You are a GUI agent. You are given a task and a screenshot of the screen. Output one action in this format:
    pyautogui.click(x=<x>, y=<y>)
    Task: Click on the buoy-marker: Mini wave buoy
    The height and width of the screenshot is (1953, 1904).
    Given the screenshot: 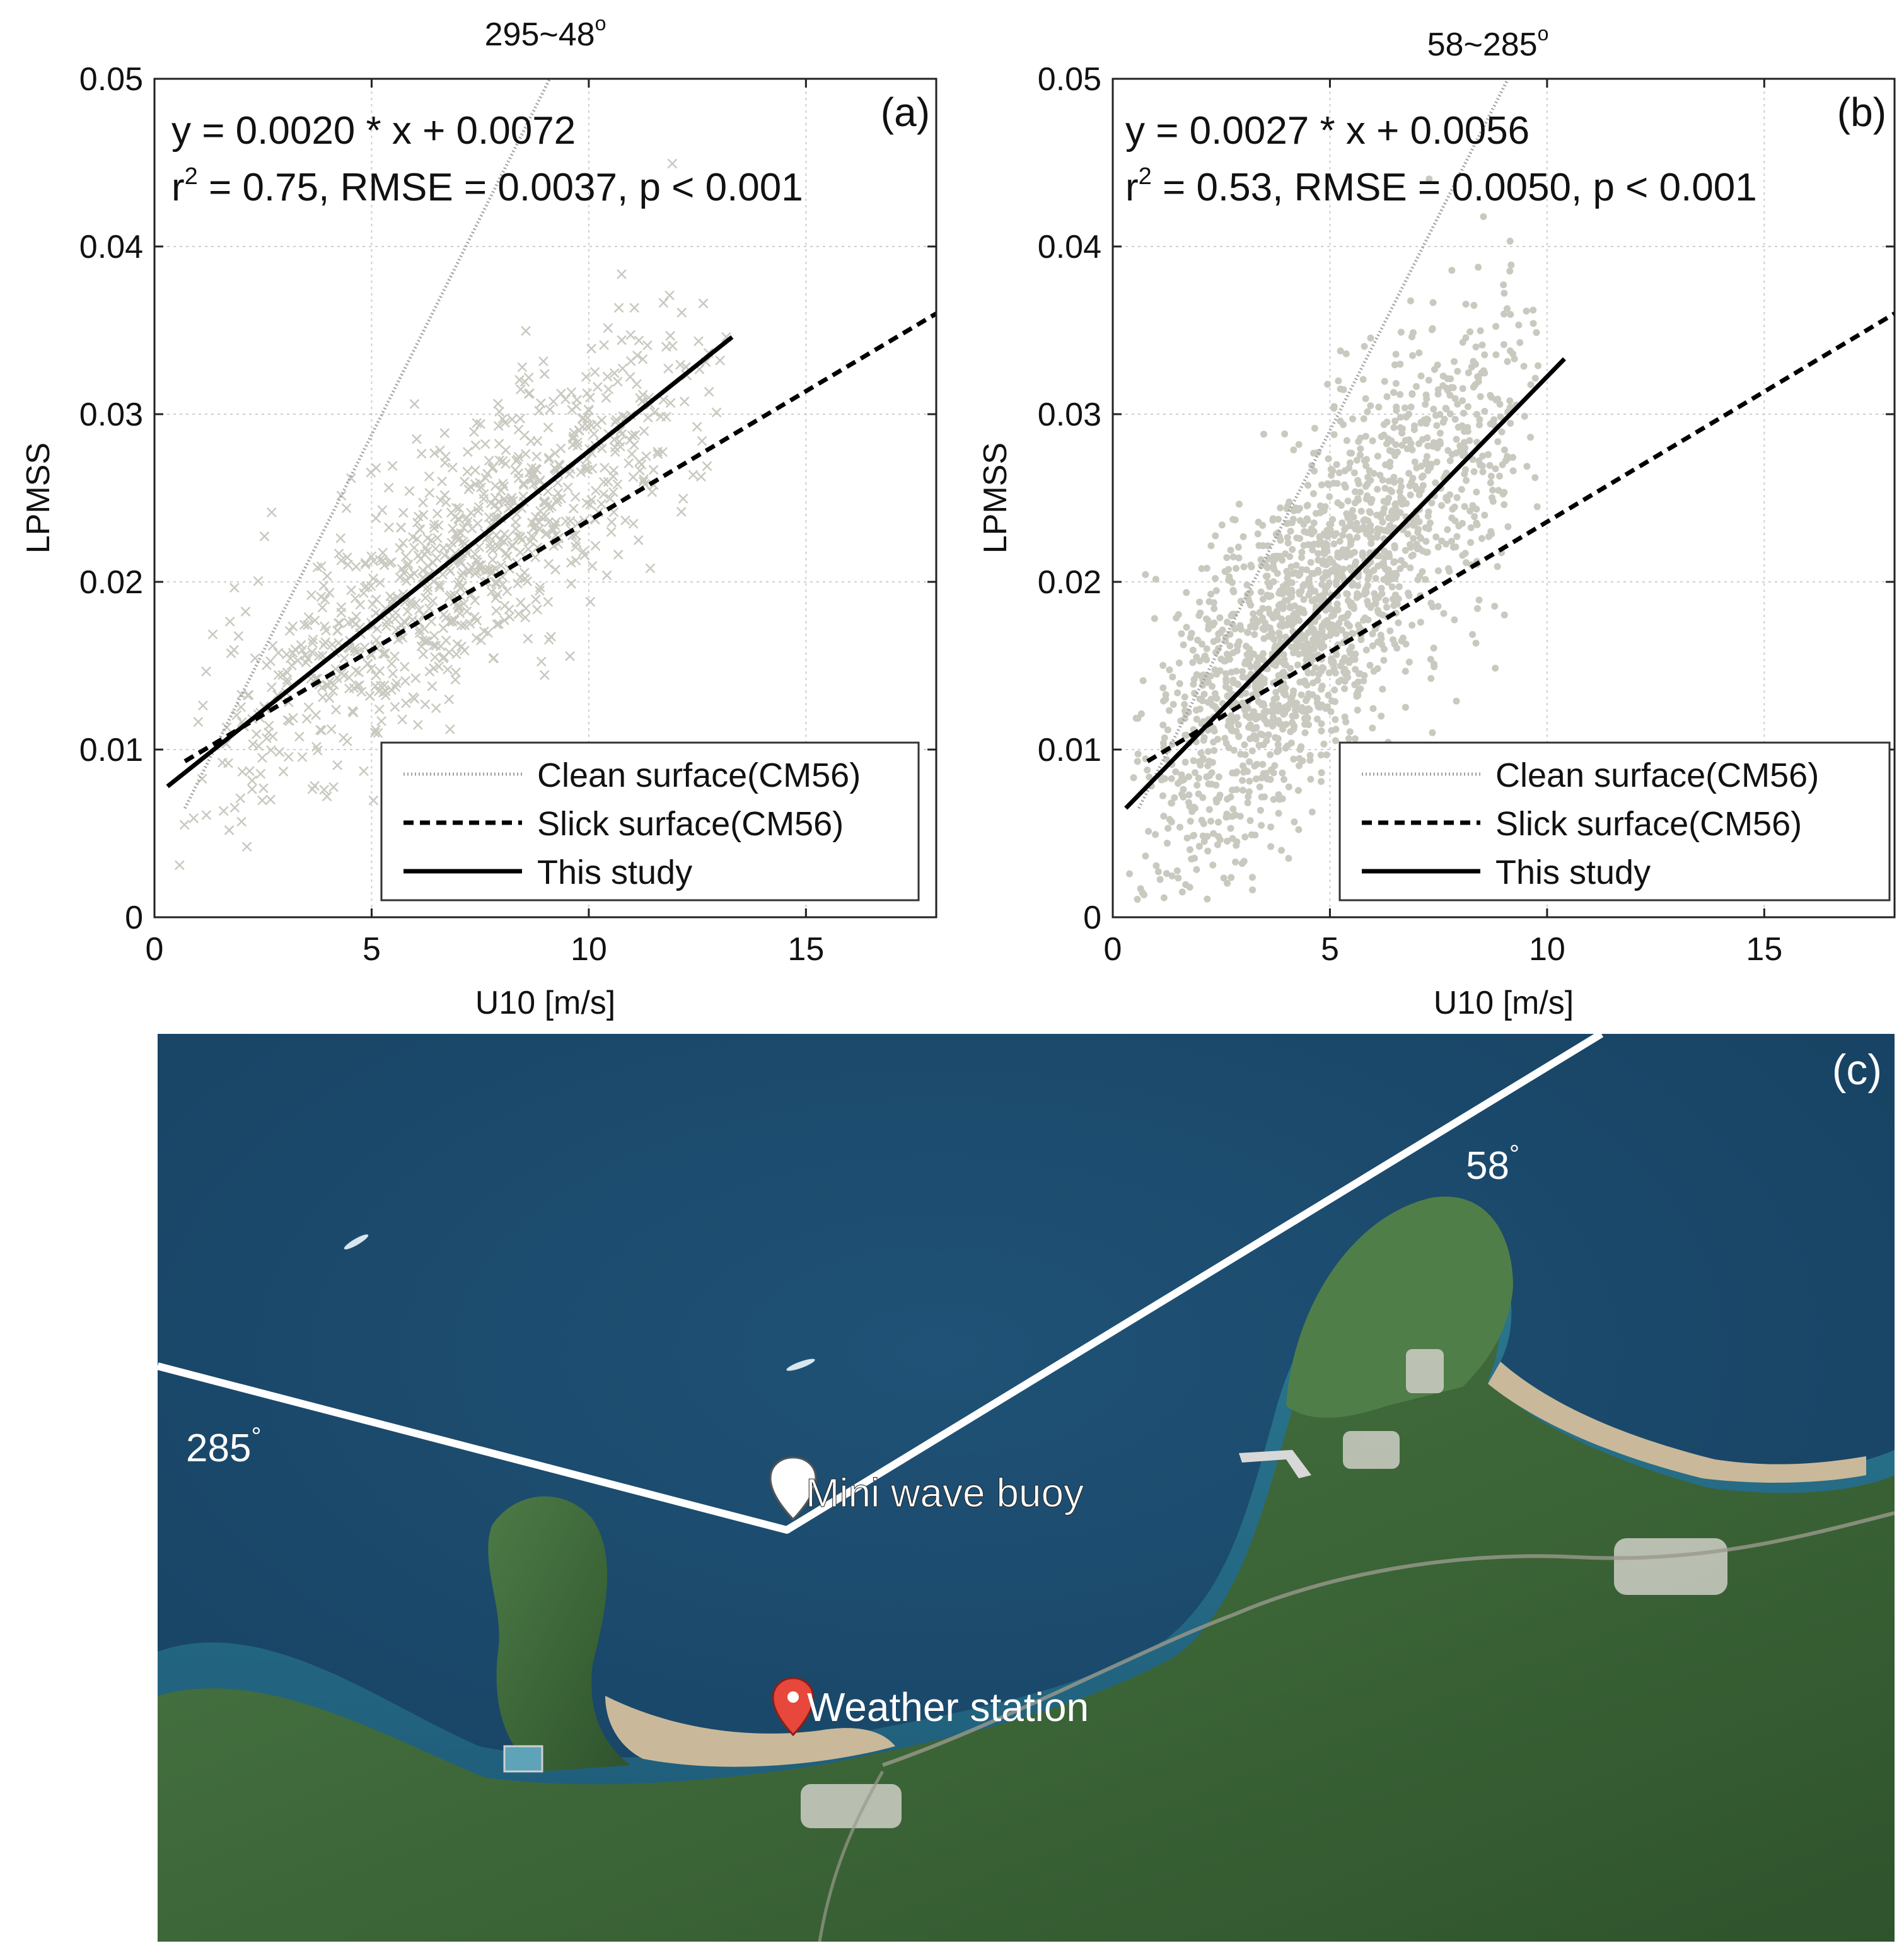 What is the action you would take?
    pyautogui.click(x=926, y=1488)
    